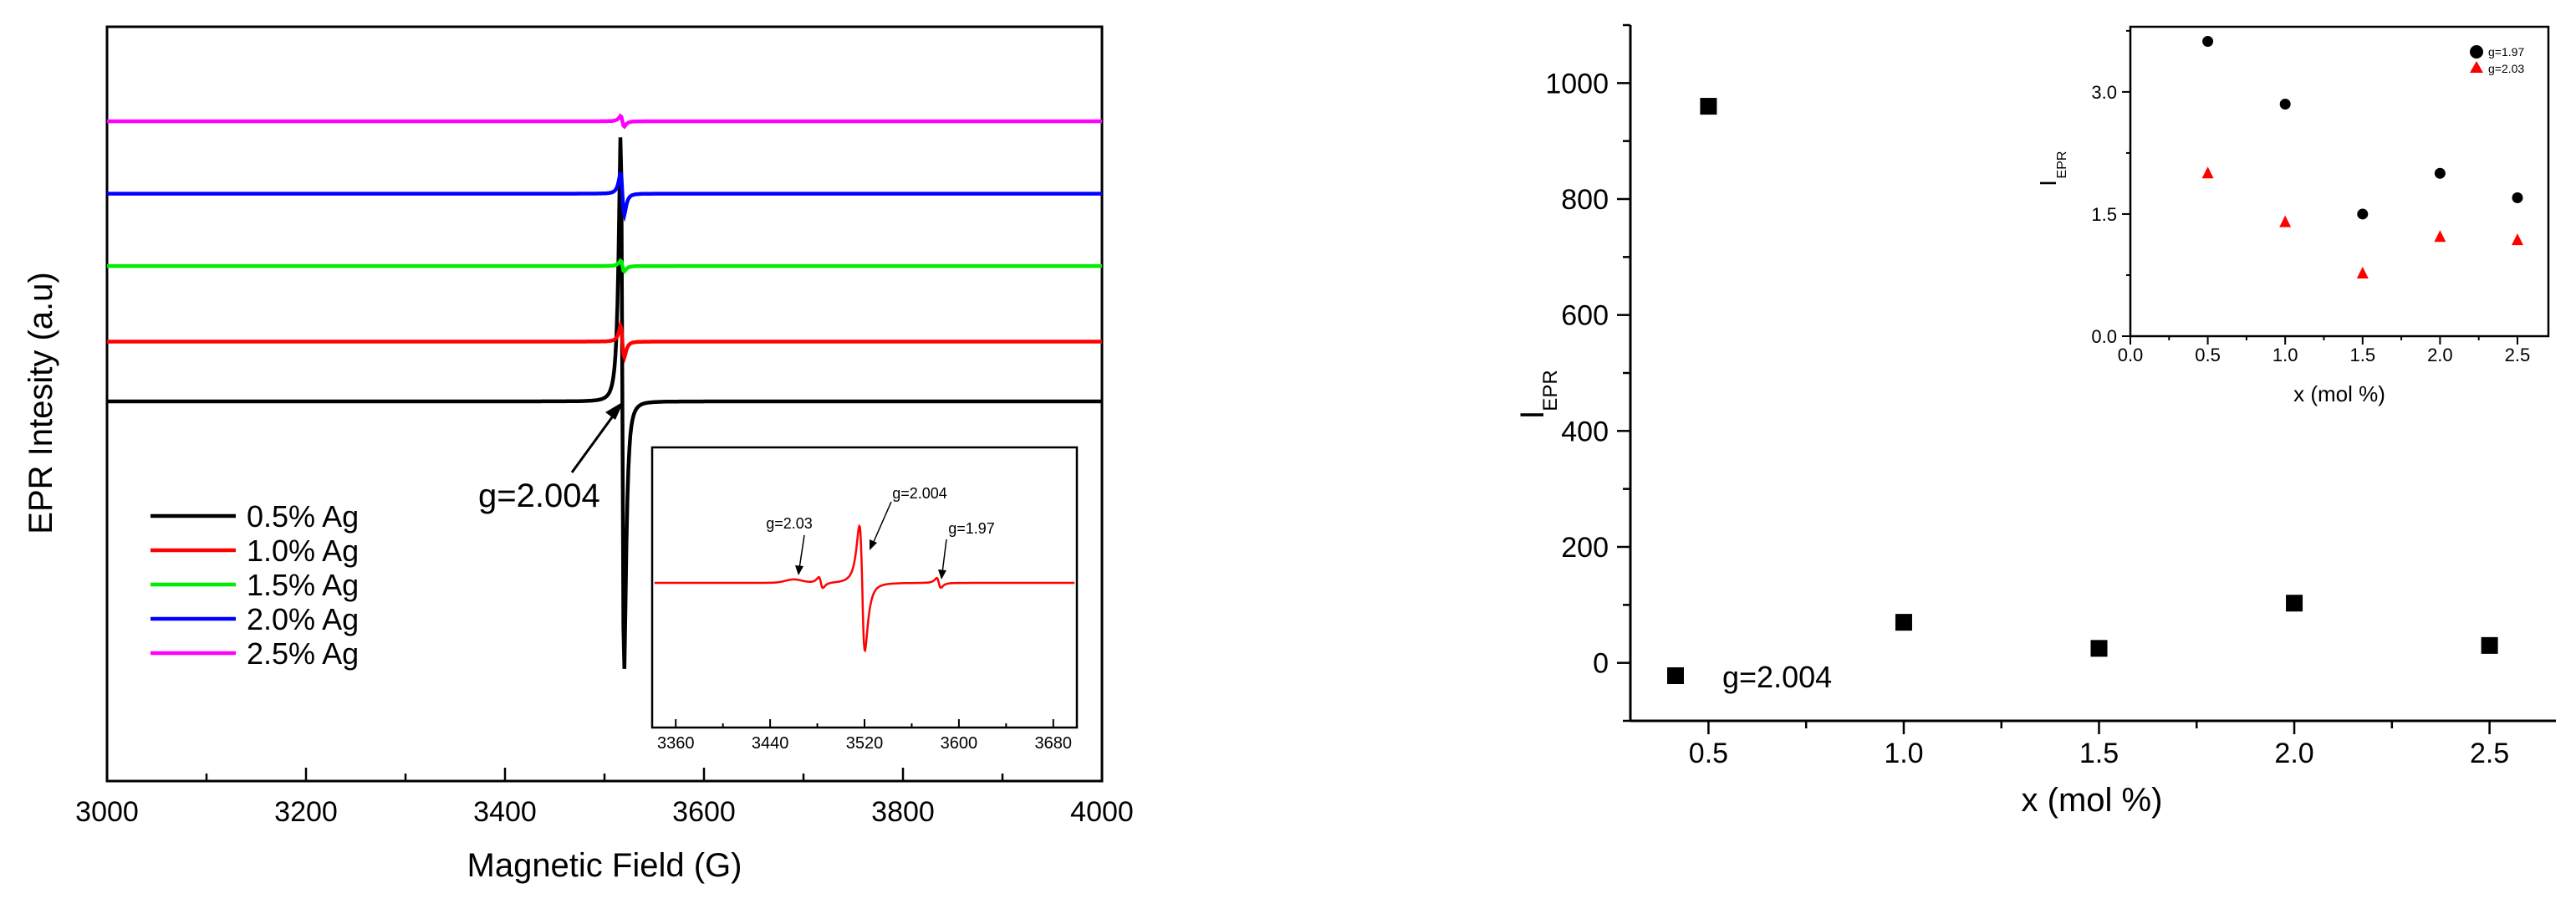 This screenshot has height=909, width=2576. I want to click on left-x-axis-label: Magnetic Field (G), so click(604, 865).